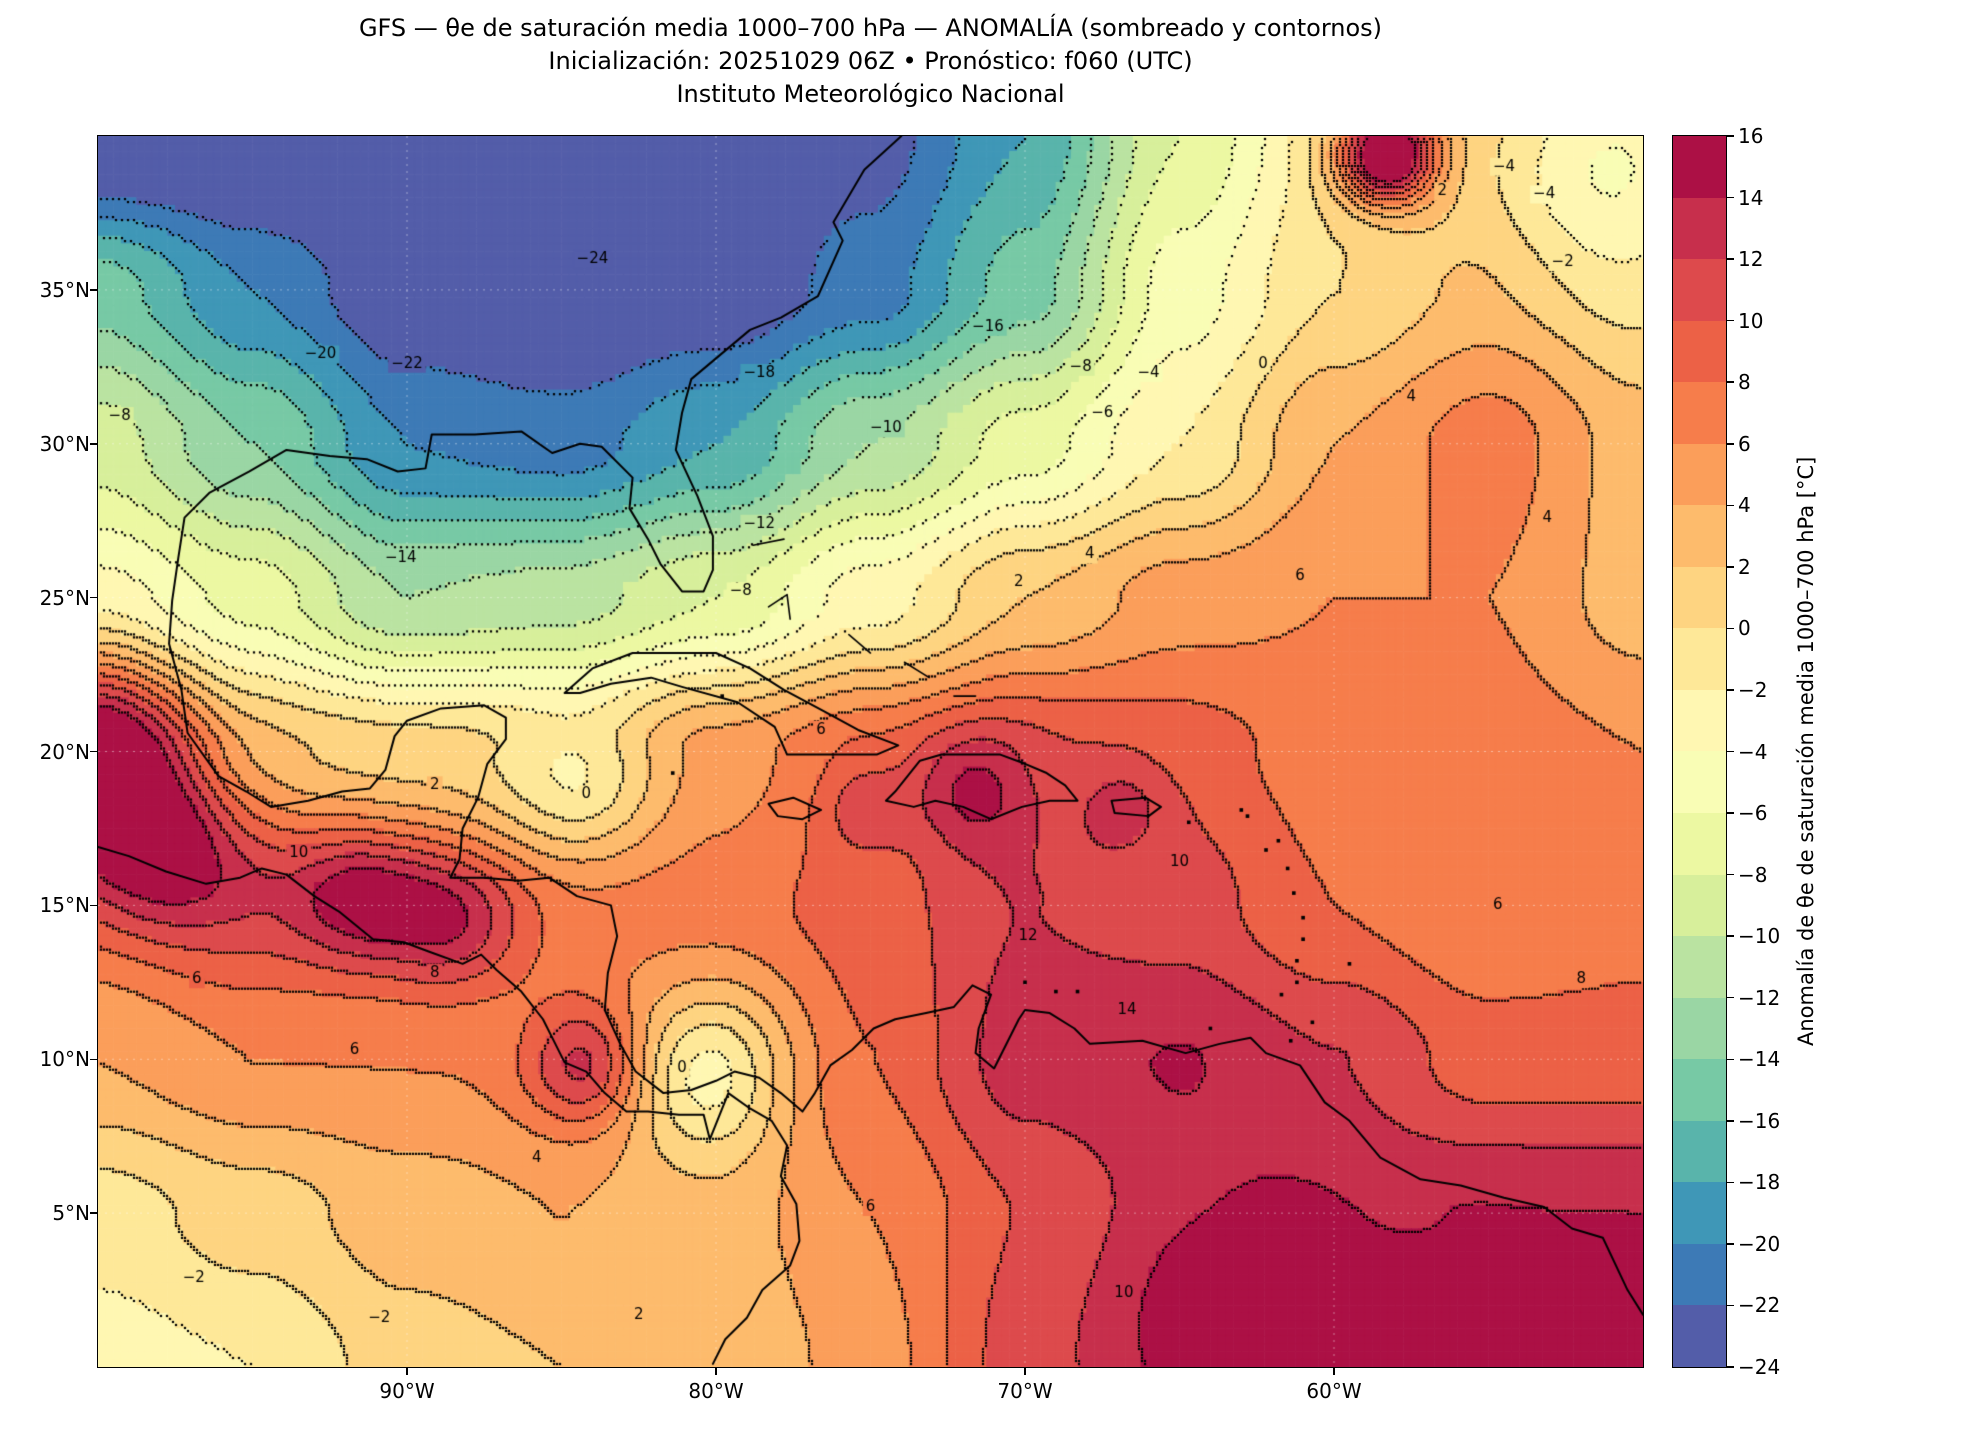 The image size is (1980, 1440). I want to click on y-tick-label: 30°N, so click(64, 443).